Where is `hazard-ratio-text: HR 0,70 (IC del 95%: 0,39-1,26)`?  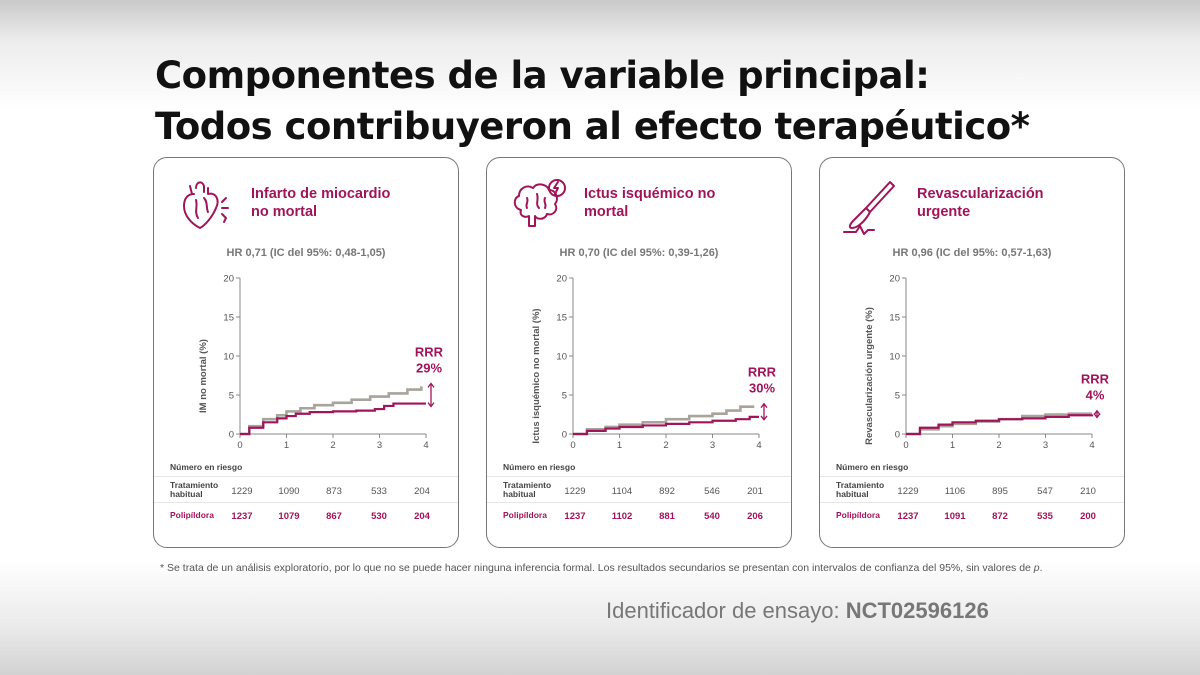
hazard-ratio-text: HR 0,70 (IC del 95%: 0,39-1,26) is located at coordinates (639, 253).